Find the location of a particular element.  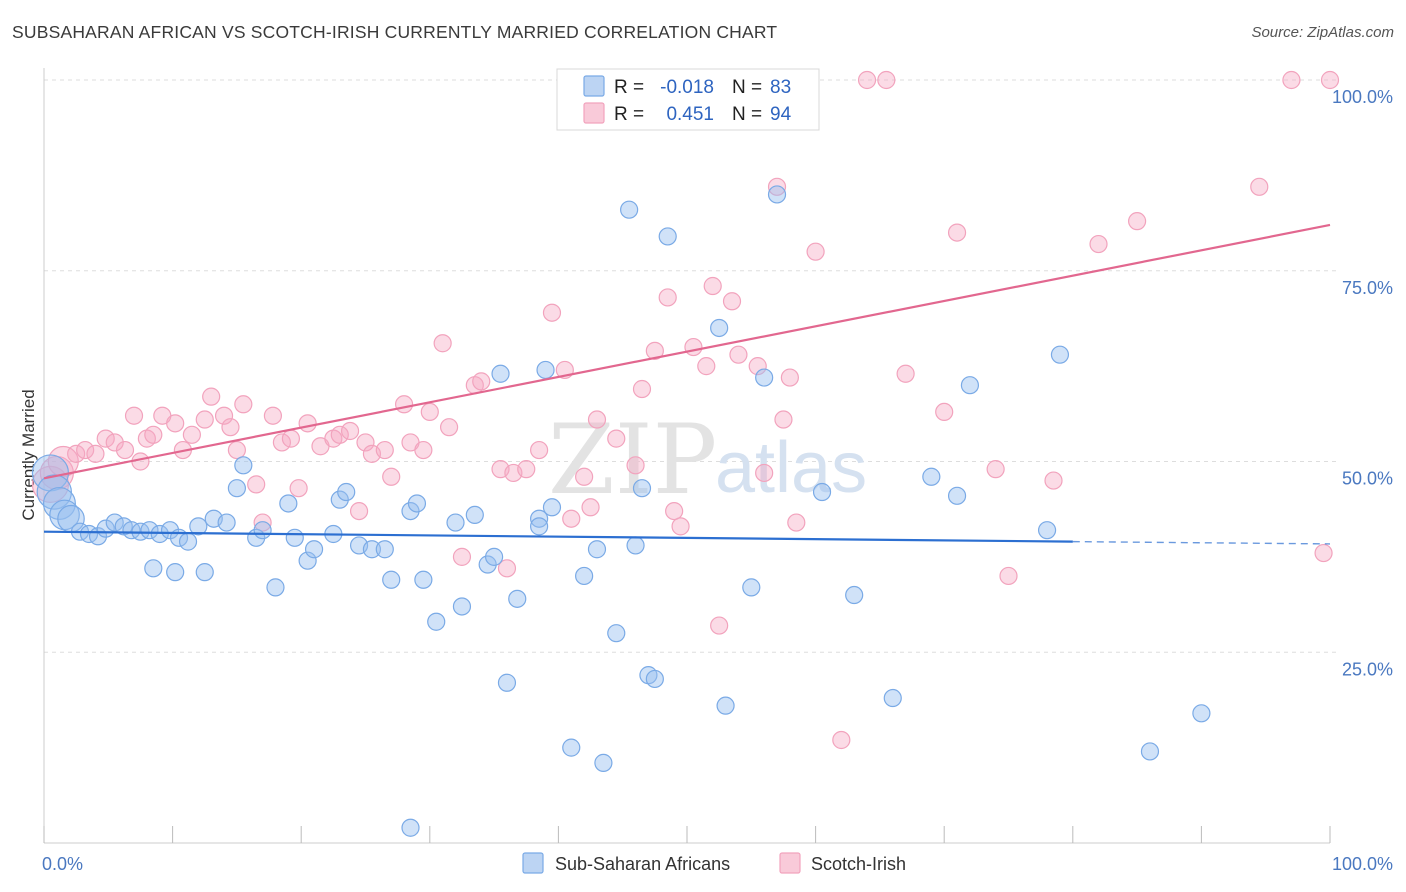

bottom-legend-swatch-blue is located at coordinates (533, 863).